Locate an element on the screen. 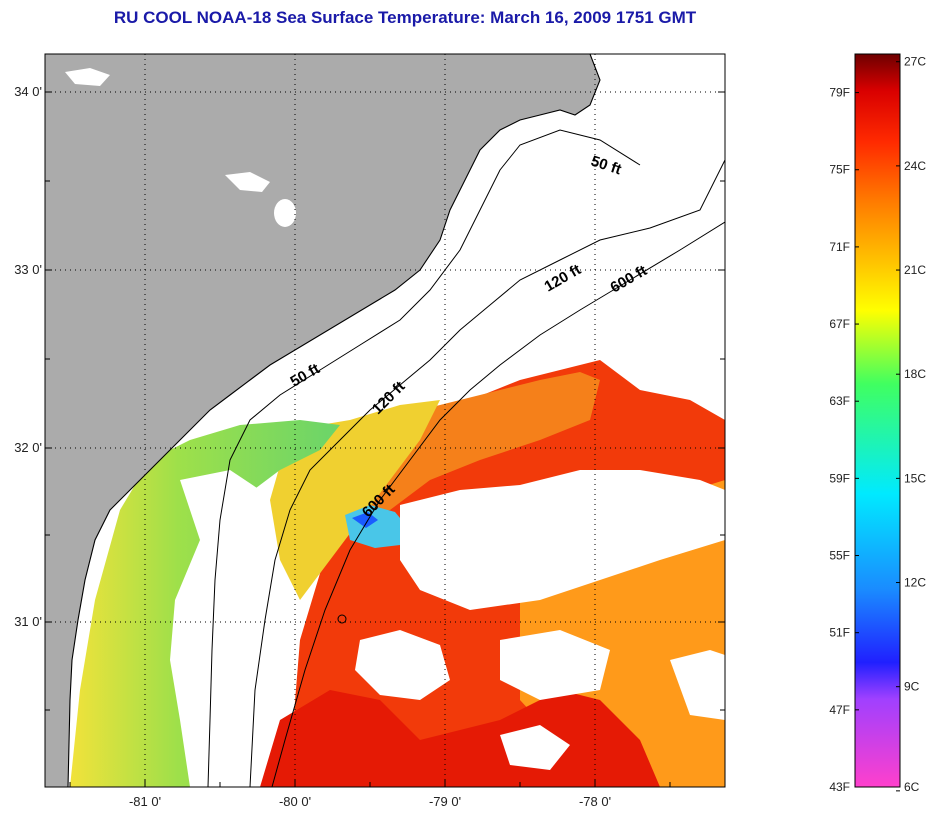  colorbar-fahrenheit-ticks: 79F 75F 71F 67F 63F 59F 55F 51F 47F 43F is located at coordinates (844, 440).